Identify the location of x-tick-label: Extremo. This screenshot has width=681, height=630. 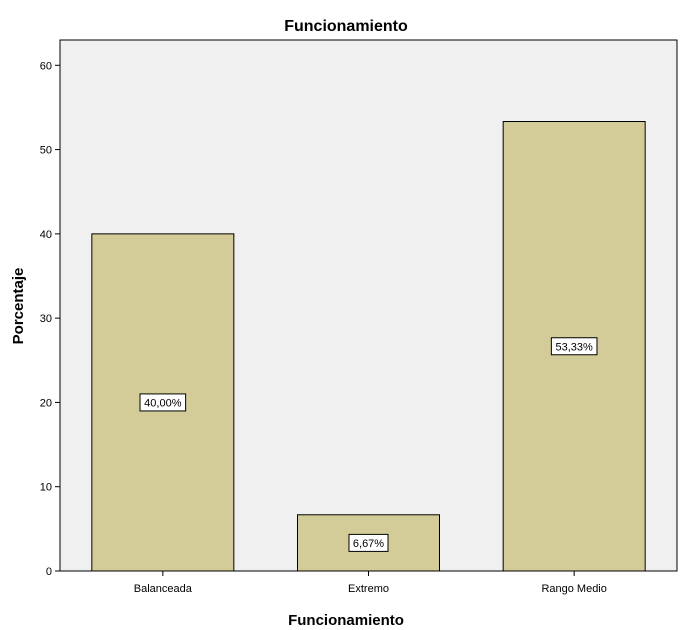
(368, 589).